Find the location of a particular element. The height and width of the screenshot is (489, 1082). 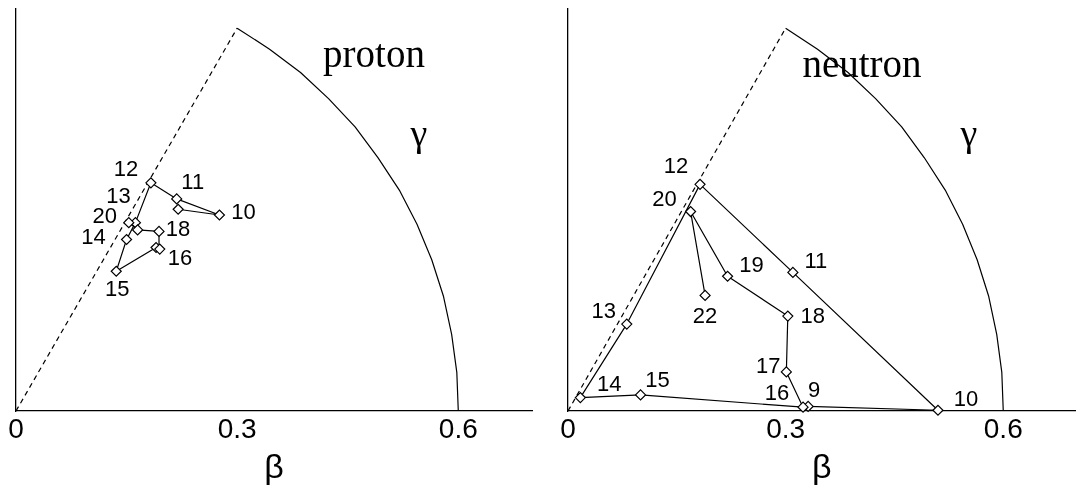

annotation: 14 is located at coordinates (609, 383).